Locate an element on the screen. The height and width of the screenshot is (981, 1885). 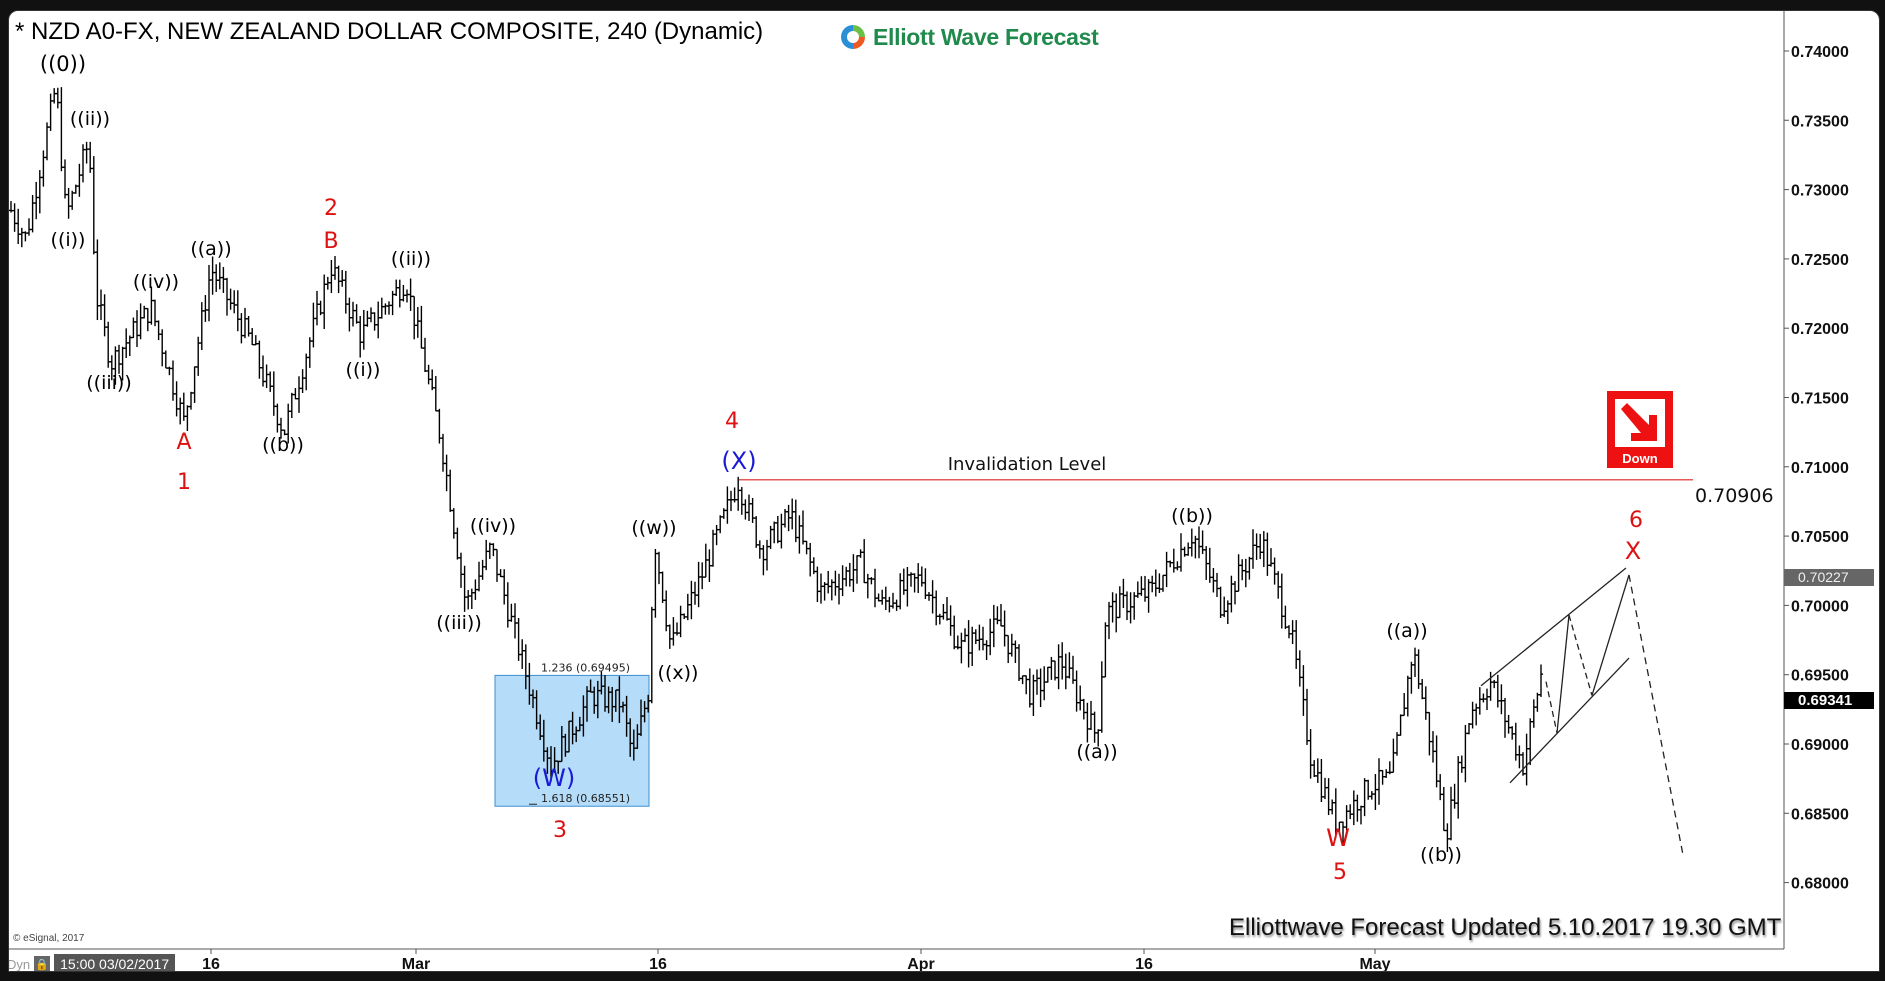
arrow-down-right-icon is located at coordinates (1639, 422).